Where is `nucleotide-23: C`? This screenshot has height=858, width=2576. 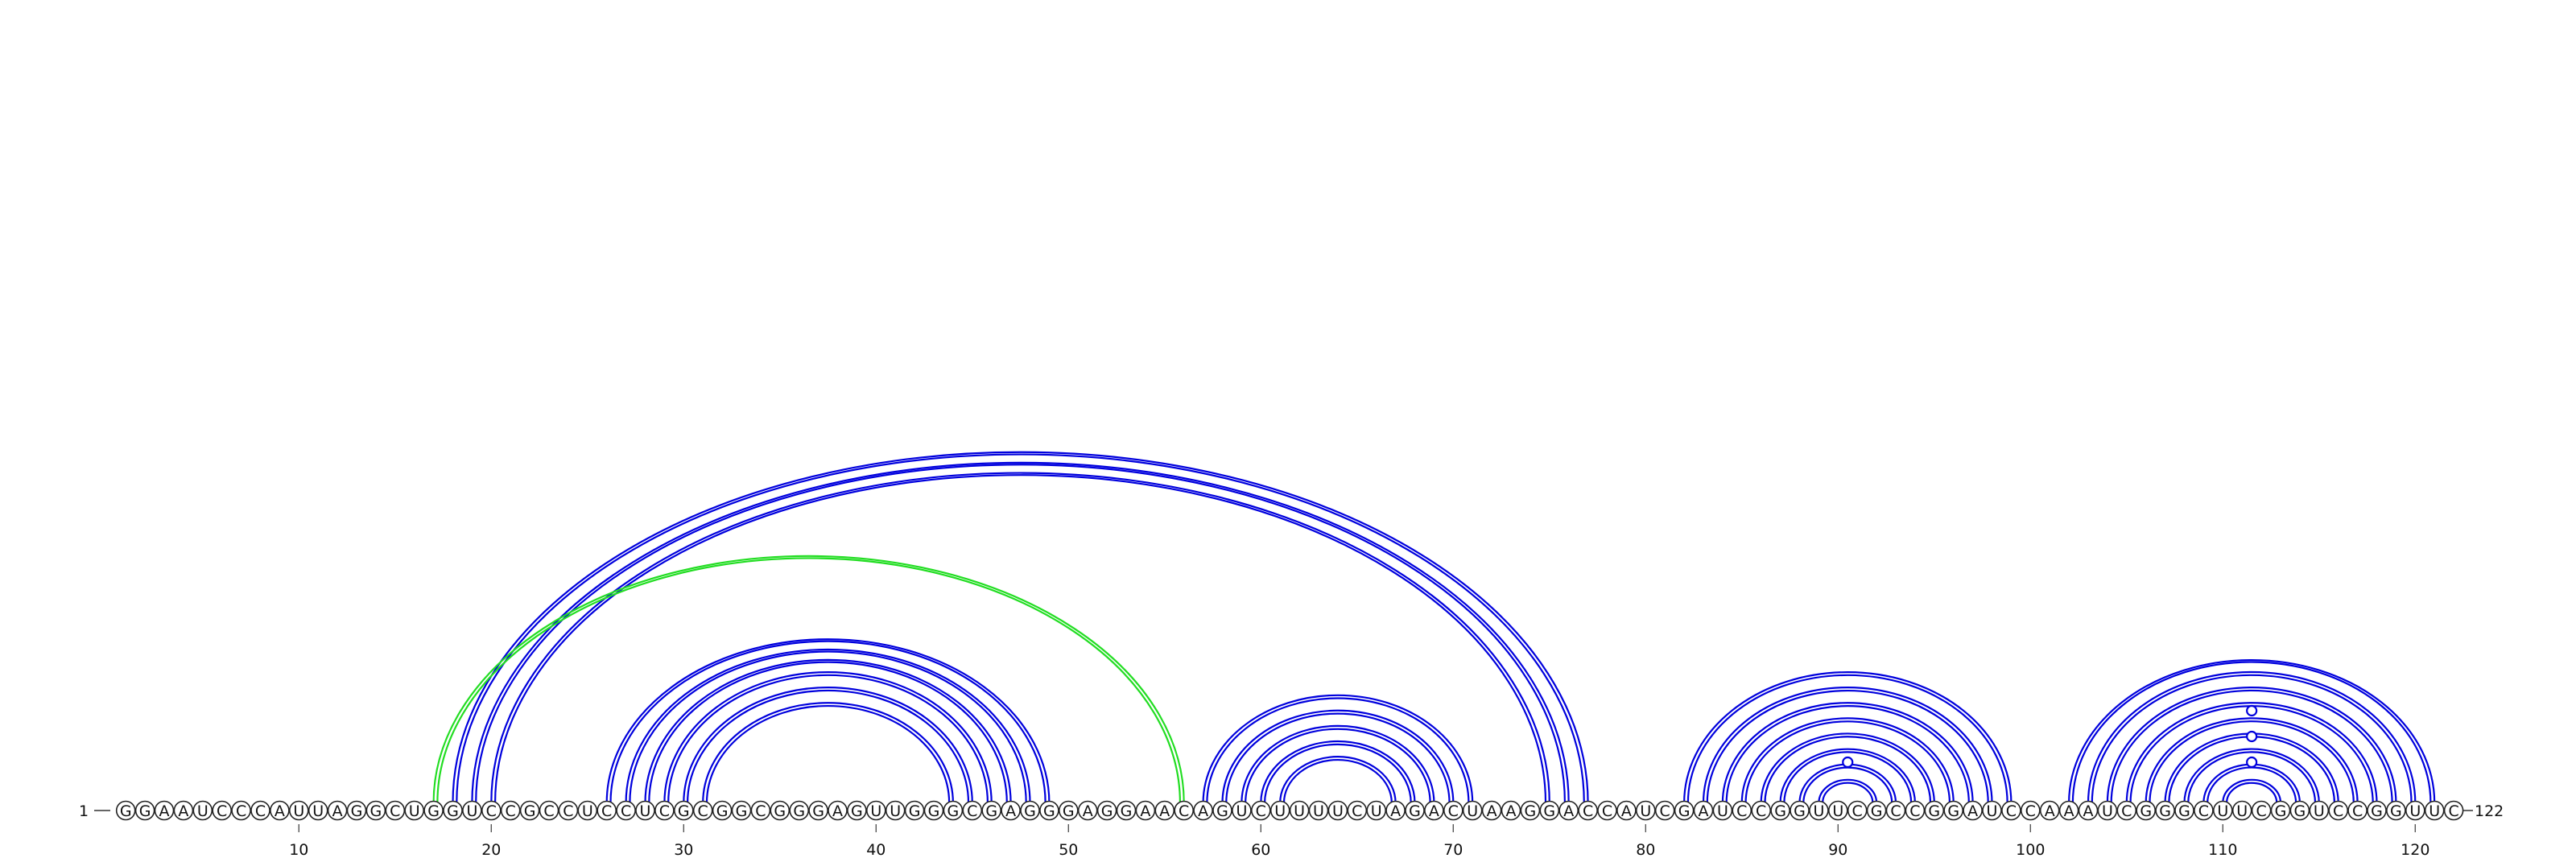 nucleotide-23: C is located at coordinates (549, 811).